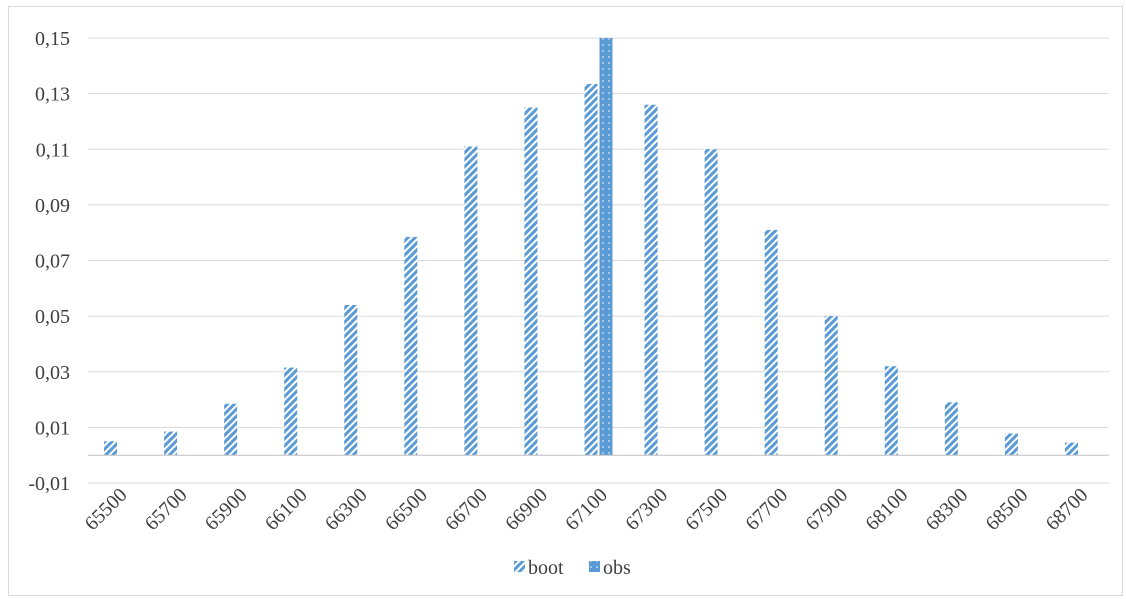  I want to click on x-tick-label: 67300, so click(646, 509).